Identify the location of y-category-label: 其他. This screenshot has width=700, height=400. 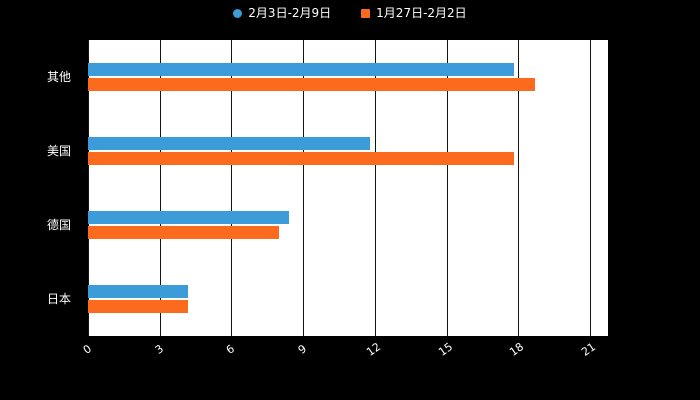
(58, 77).